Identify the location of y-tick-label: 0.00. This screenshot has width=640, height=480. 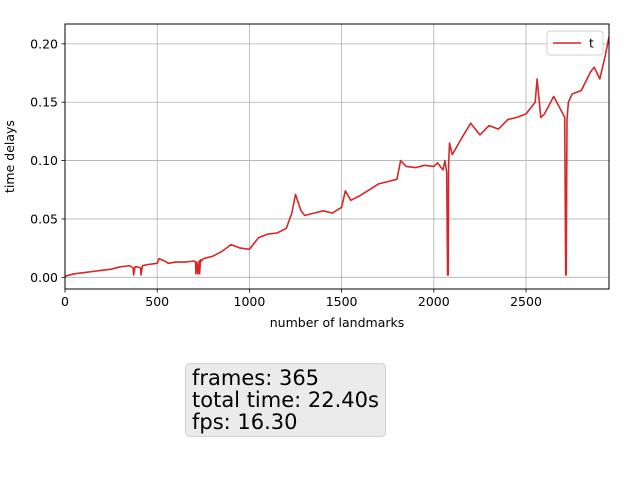
(44, 277).